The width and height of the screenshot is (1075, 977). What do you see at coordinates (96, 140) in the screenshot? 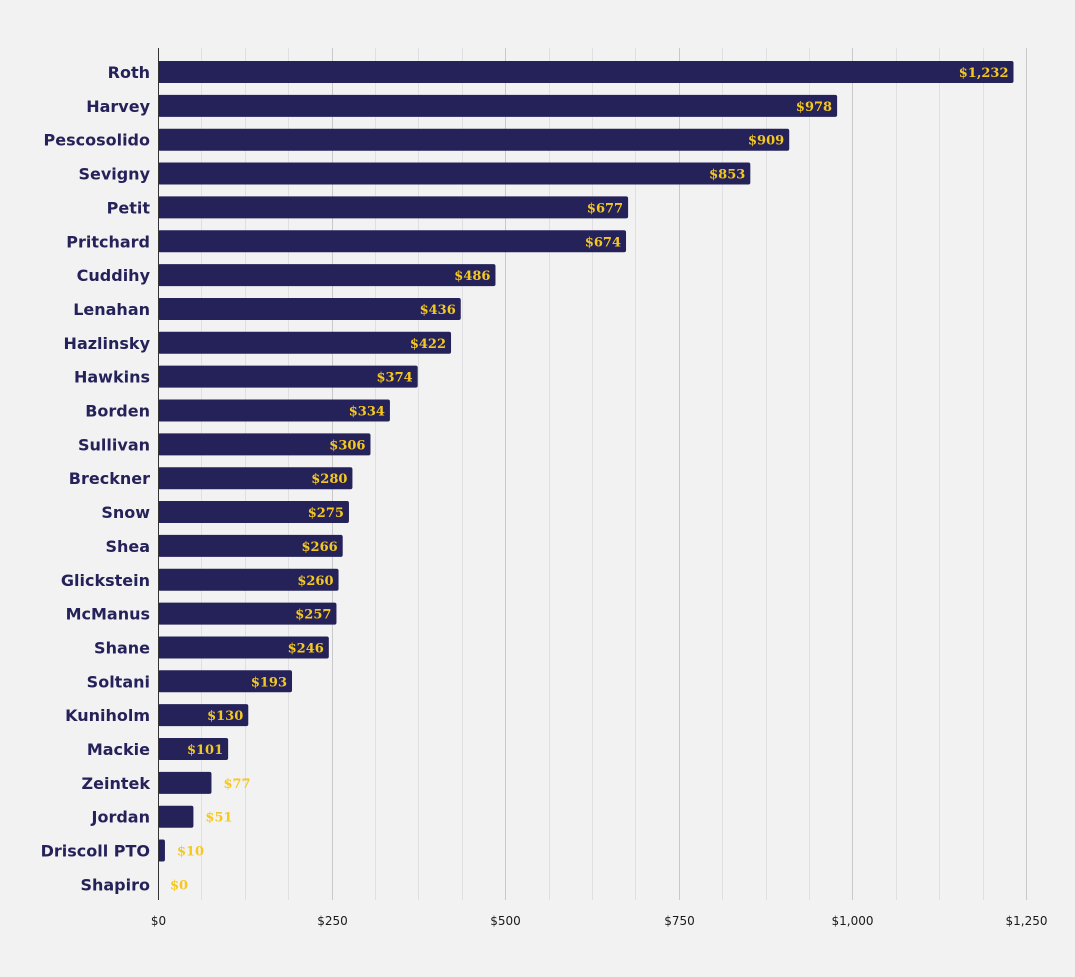
I see `category-label: Pescosolido` at bounding box center [96, 140].